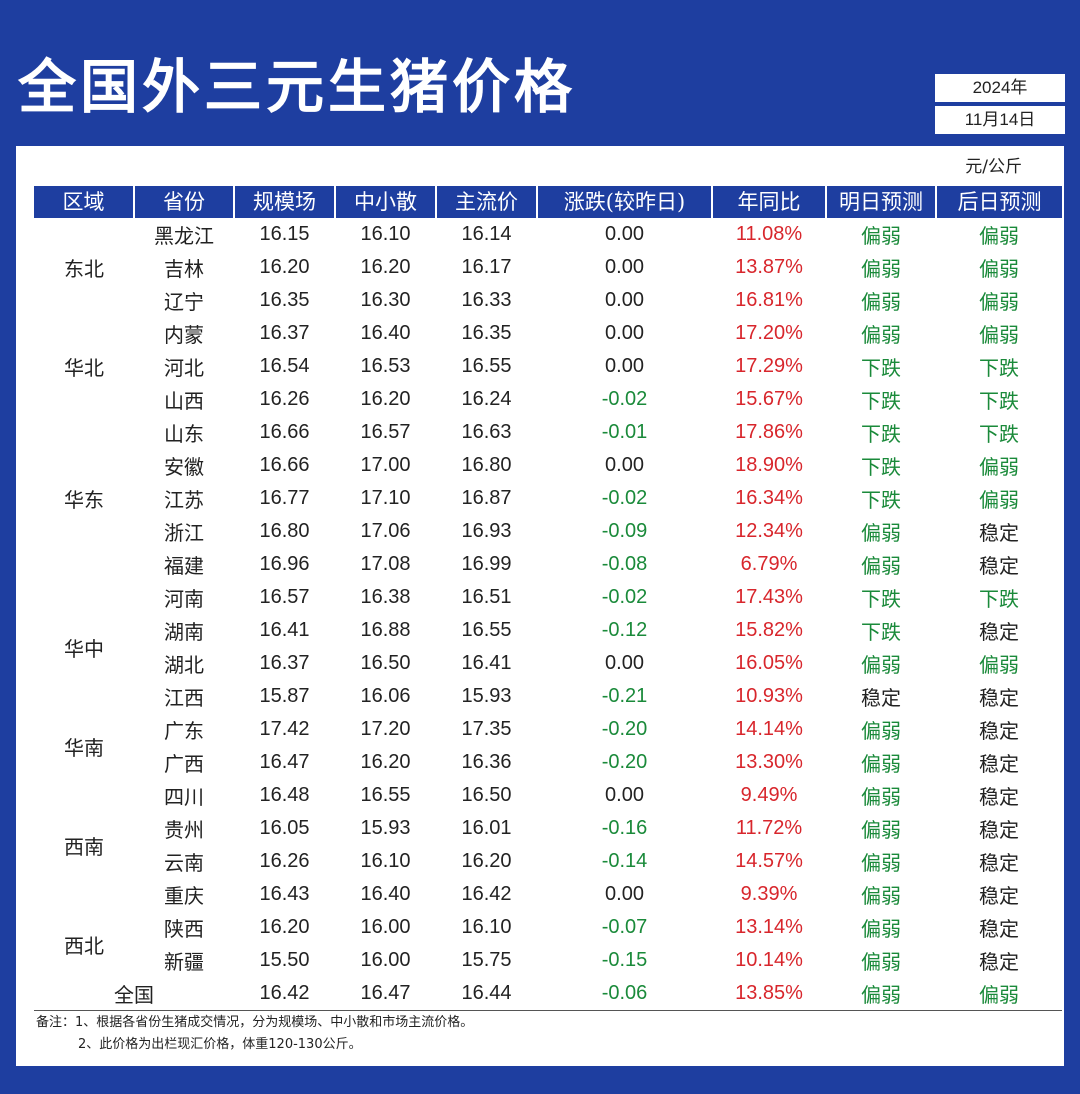 This screenshot has height=1094, width=1080. I want to click on column-header: 涨跌(较昨日), so click(624, 202).